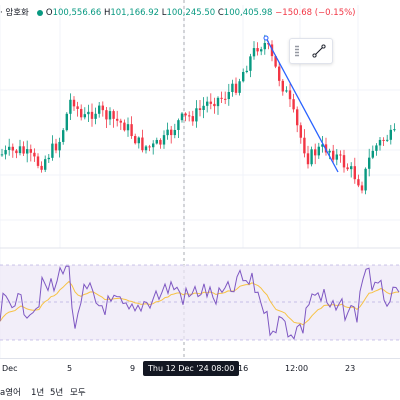  Describe the element at coordinates (10, 368) in the screenshot. I see `time-label-dec: Dec` at that location.